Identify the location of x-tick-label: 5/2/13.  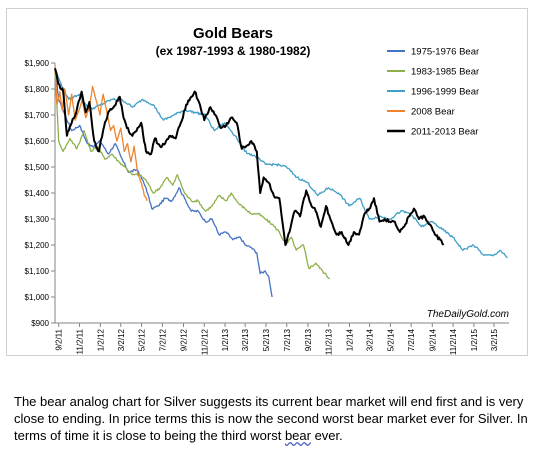
(266, 339).